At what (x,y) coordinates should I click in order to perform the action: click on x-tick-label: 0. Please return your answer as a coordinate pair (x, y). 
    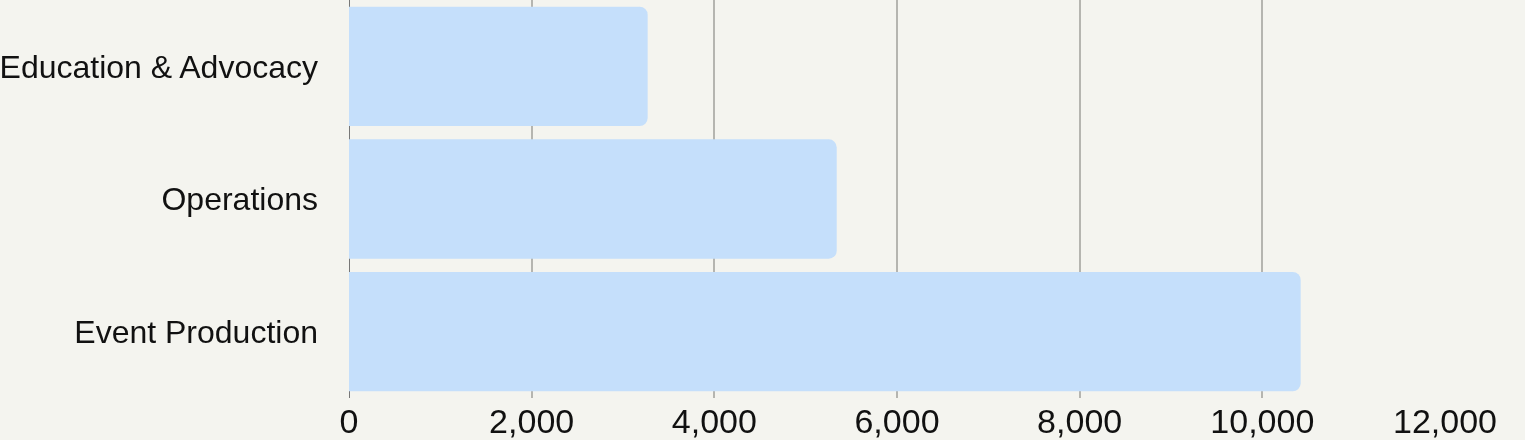
    Looking at the image, I should click on (349, 421).